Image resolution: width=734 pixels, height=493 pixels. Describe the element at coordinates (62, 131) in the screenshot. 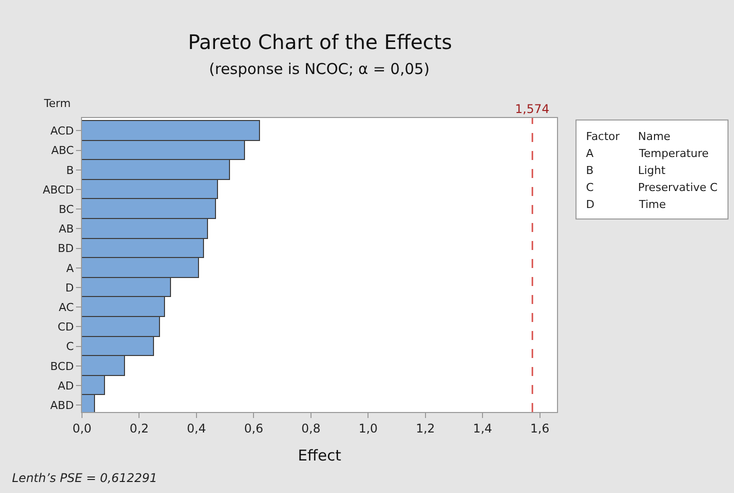

I see `y-tick-label: ACD` at that location.